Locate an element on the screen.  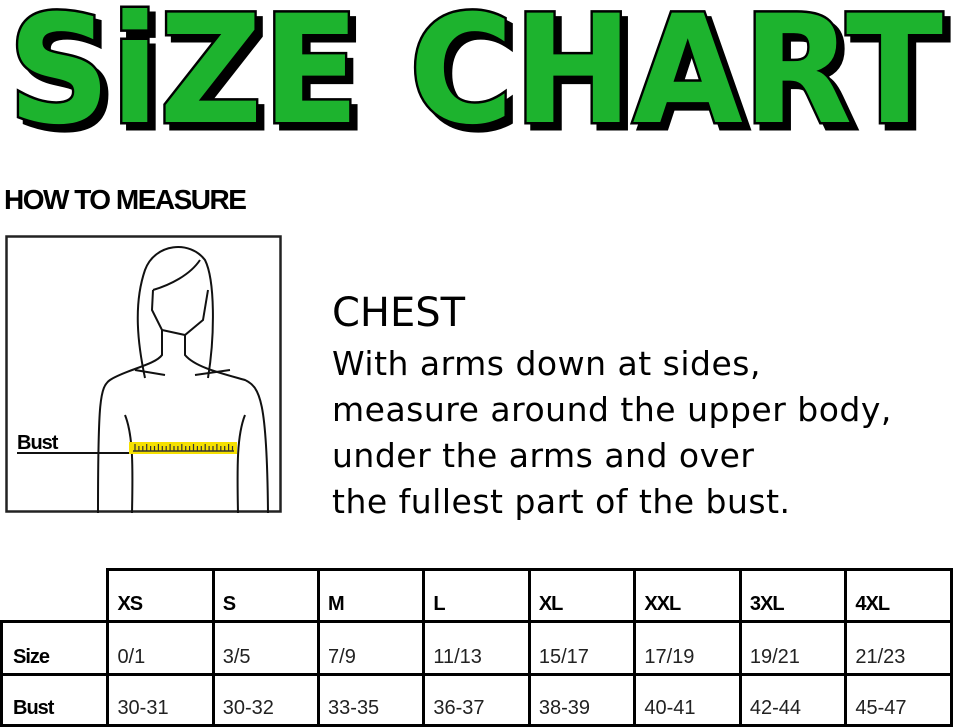
table-cell: 30-32 is located at coordinates (266, 700).